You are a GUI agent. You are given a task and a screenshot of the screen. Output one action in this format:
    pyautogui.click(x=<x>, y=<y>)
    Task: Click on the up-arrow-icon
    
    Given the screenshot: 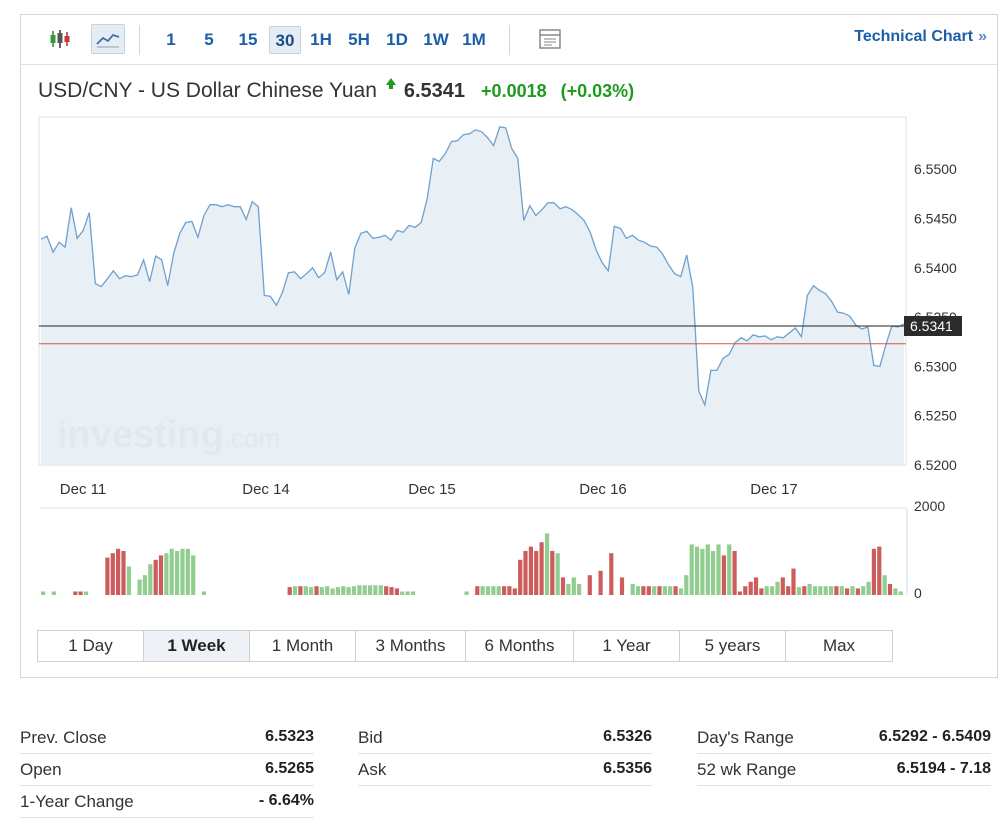 What is the action you would take?
    pyautogui.click(x=390, y=83)
    